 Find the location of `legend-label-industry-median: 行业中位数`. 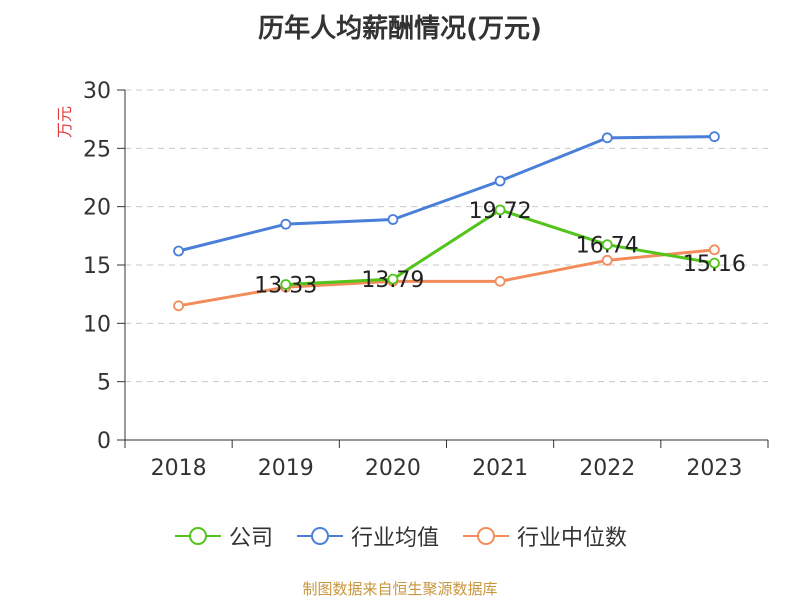

legend-label-industry-median: 行业中位数 is located at coordinates (572, 538).